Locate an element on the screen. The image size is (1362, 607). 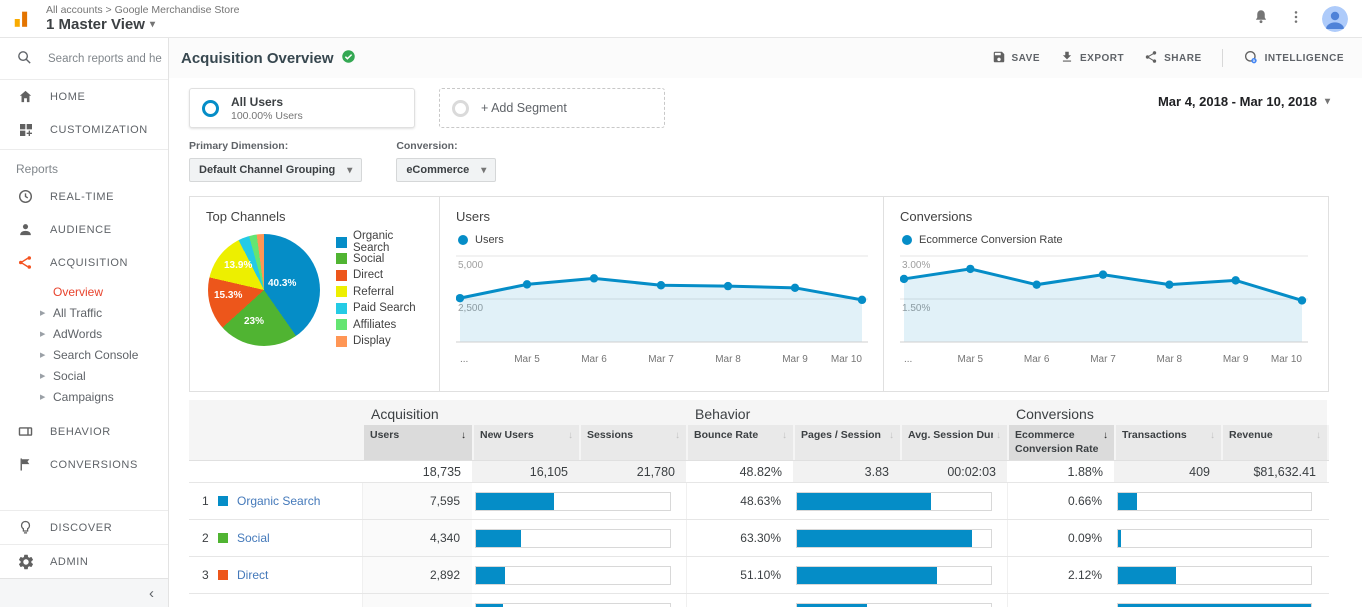
legend-item: Organic Search is located at coordinates (379, 242).